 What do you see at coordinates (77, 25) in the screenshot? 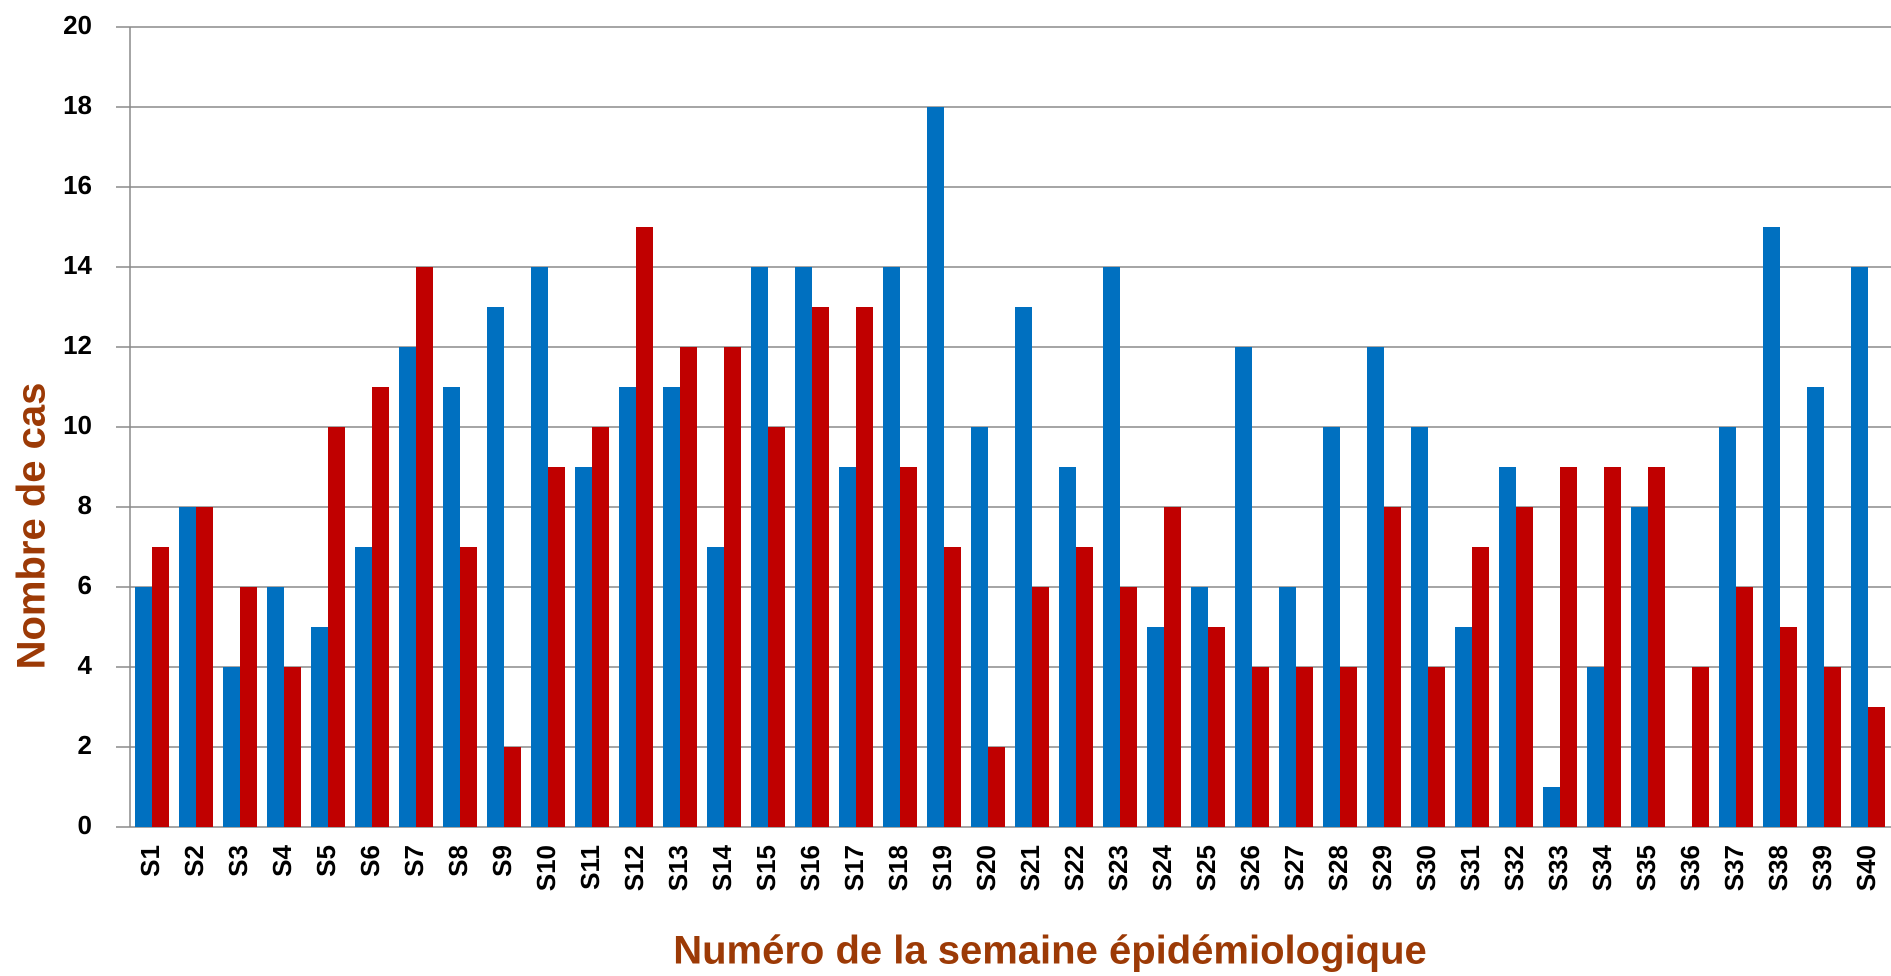
I see `y-tick-label: 20` at bounding box center [77, 25].